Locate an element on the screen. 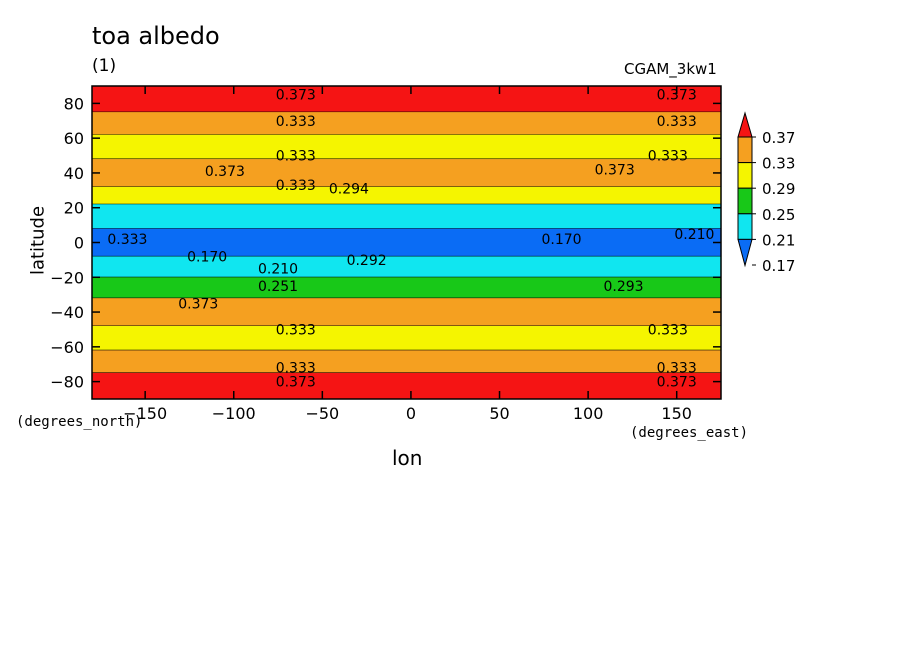 The height and width of the screenshot is (654, 904). colorbar-label-5: 0.37 is located at coordinates (778, 138).